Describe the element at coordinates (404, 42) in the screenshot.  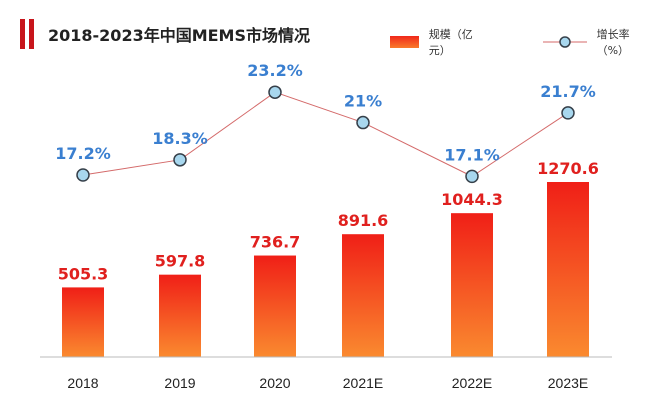
I see `legend-bar-swatch` at that location.